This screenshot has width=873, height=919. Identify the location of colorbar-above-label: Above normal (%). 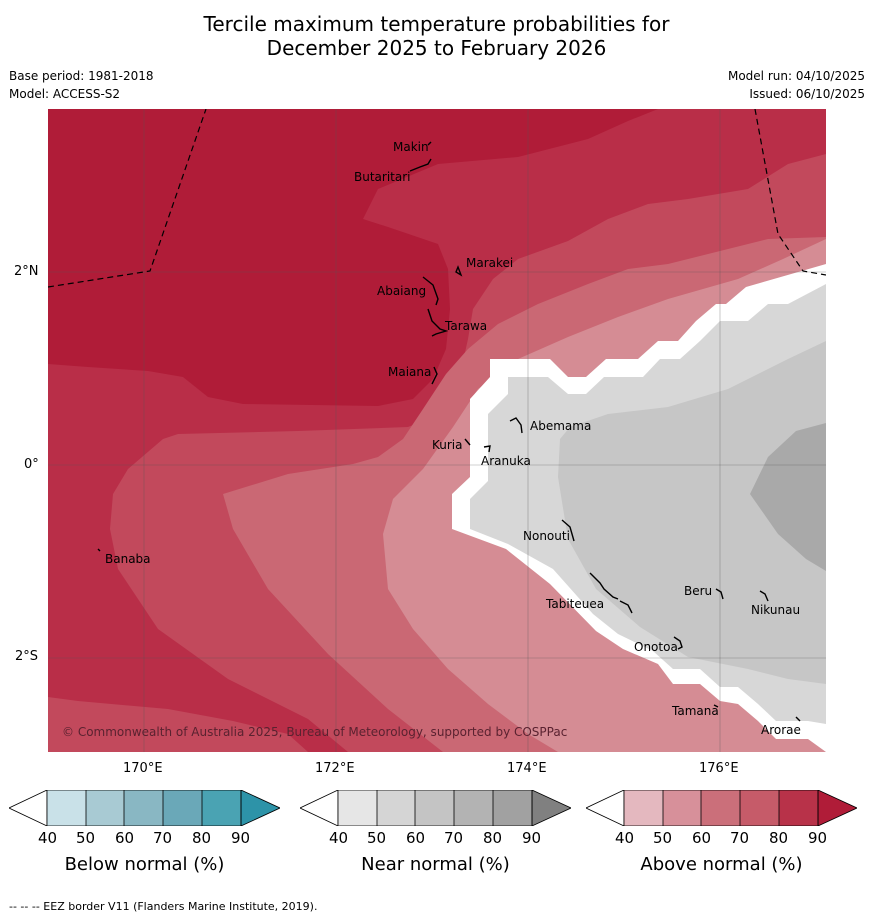
(721, 864).